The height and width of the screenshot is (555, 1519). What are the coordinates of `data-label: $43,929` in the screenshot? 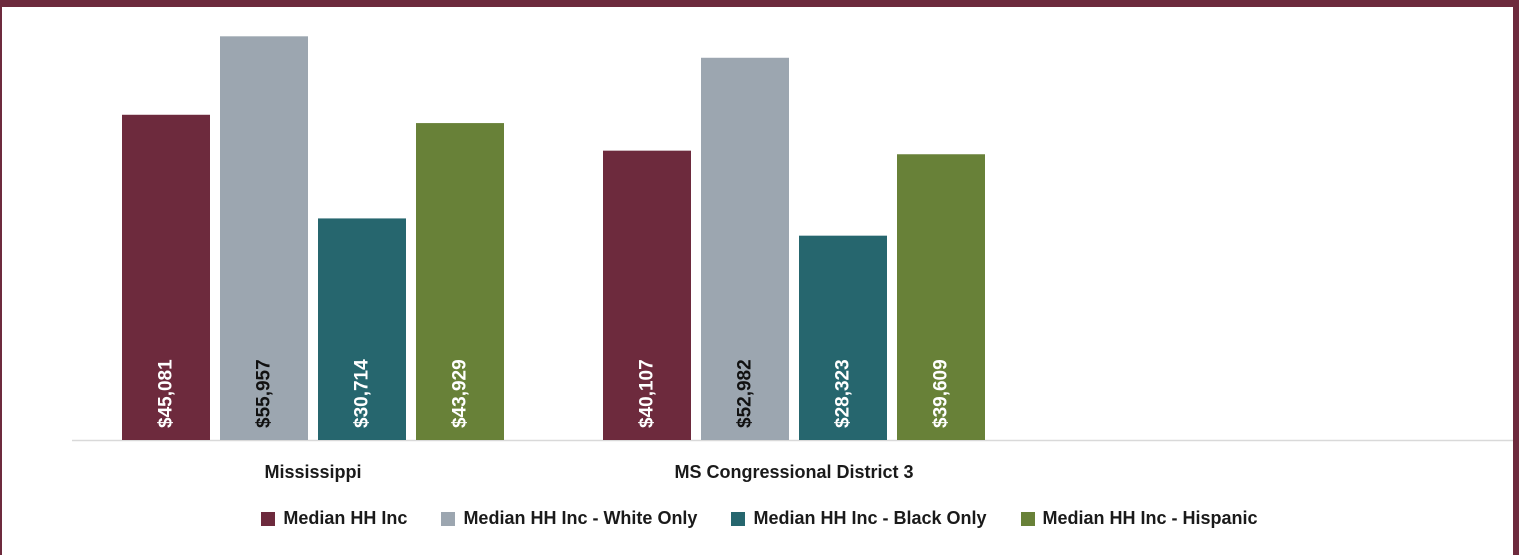 It's located at (460, 393).